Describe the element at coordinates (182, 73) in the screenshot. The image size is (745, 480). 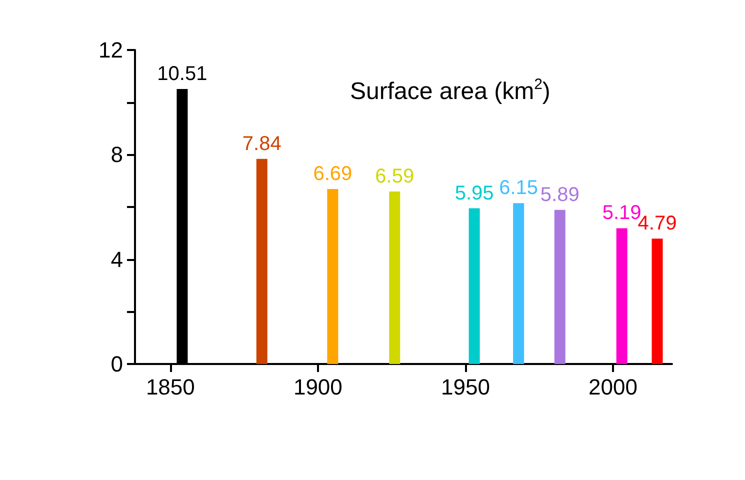
I see `data-label: 10.51` at that location.